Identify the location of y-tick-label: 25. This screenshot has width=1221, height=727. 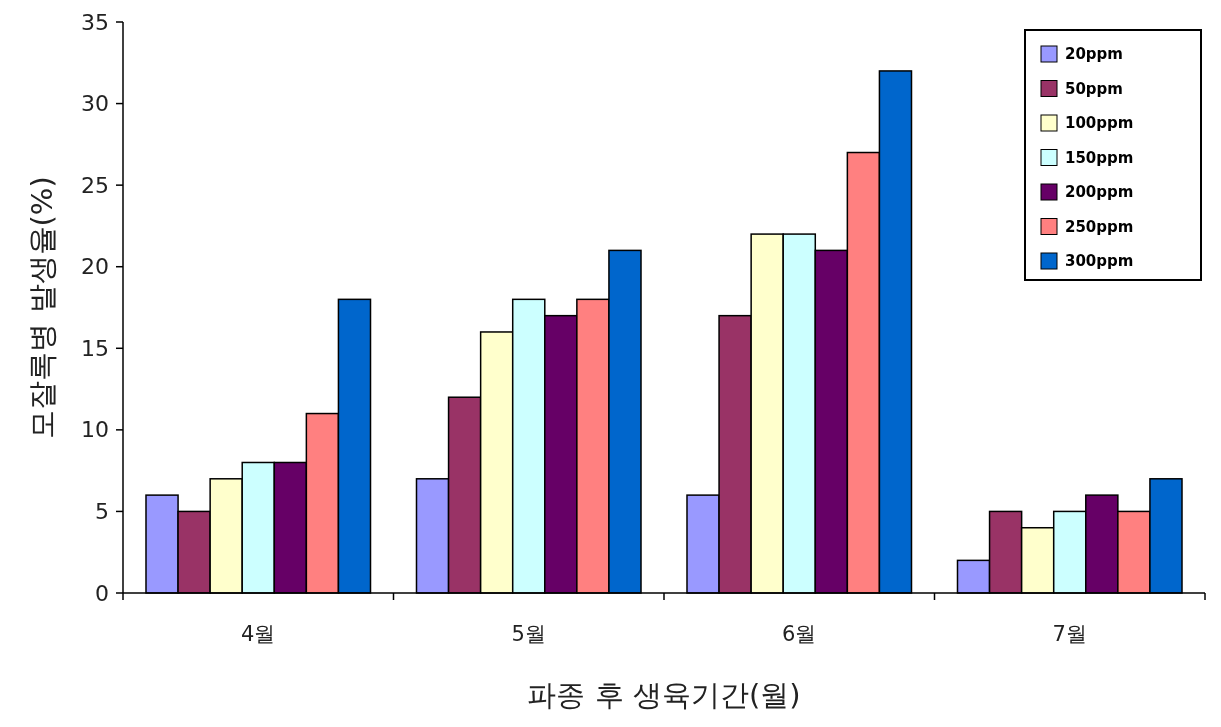
(95, 185).